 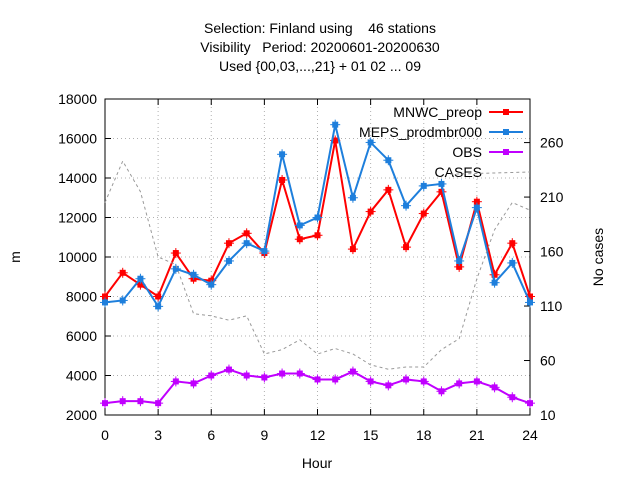 What do you see at coordinates (105, 435) in the screenshot?
I see `x-tick-label: 0` at bounding box center [105, 435].